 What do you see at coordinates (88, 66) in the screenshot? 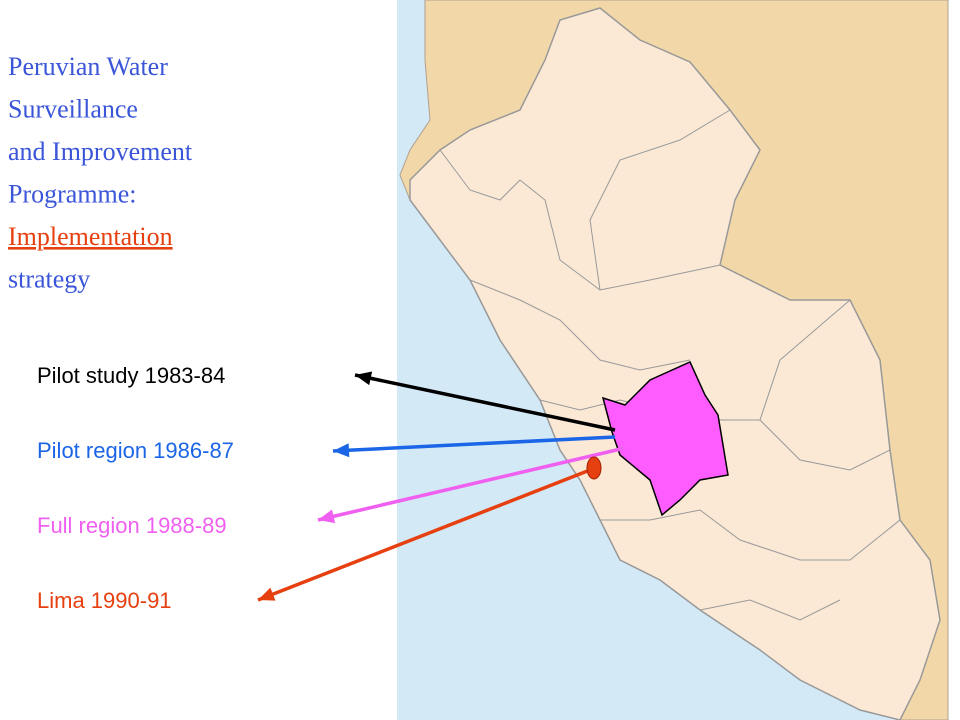
I see `title-line: Peruvian Water` at bounding box center [88, 66].